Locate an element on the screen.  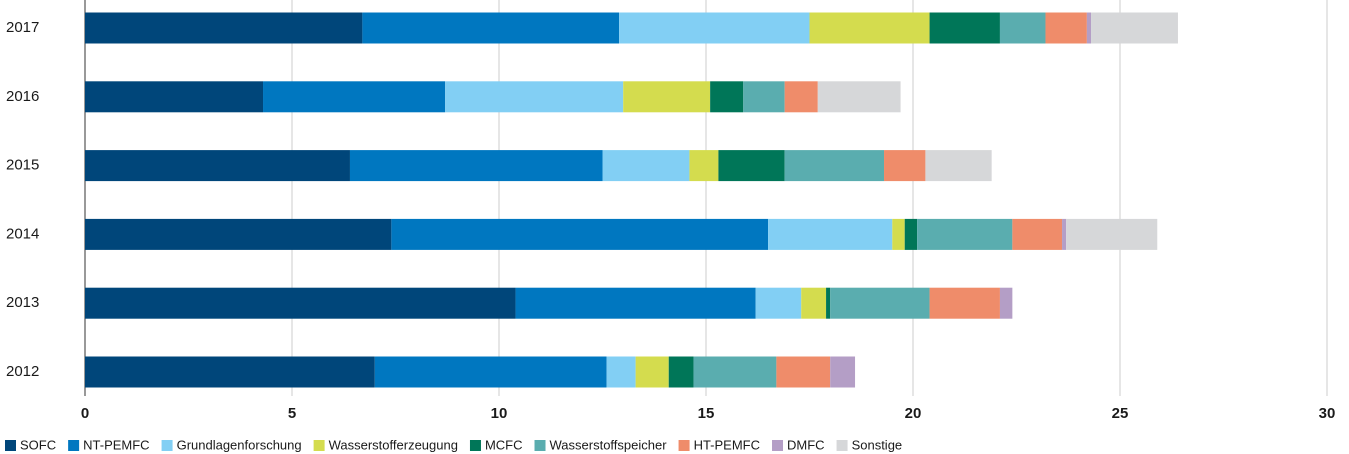
y-tick-label: 2012 is located at coordinates (22, 371).